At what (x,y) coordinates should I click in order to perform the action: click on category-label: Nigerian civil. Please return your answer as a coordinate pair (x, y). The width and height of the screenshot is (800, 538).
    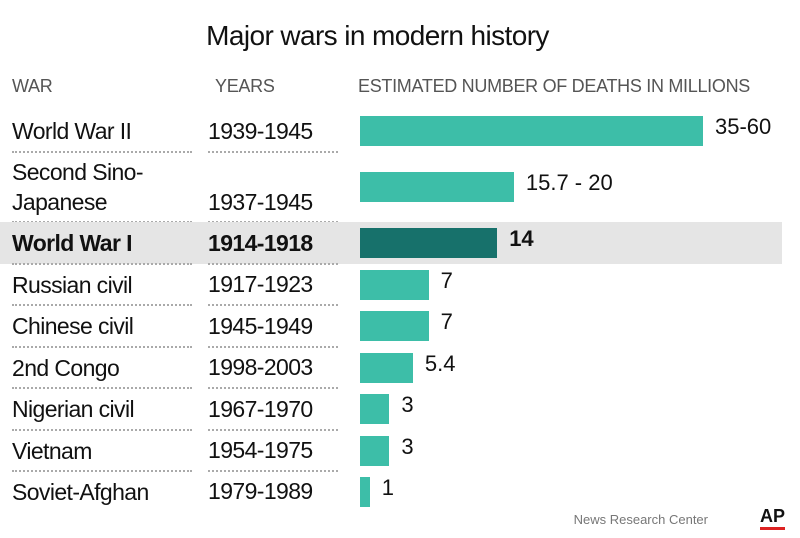
    Looking at the image, I should click on (73, 409).